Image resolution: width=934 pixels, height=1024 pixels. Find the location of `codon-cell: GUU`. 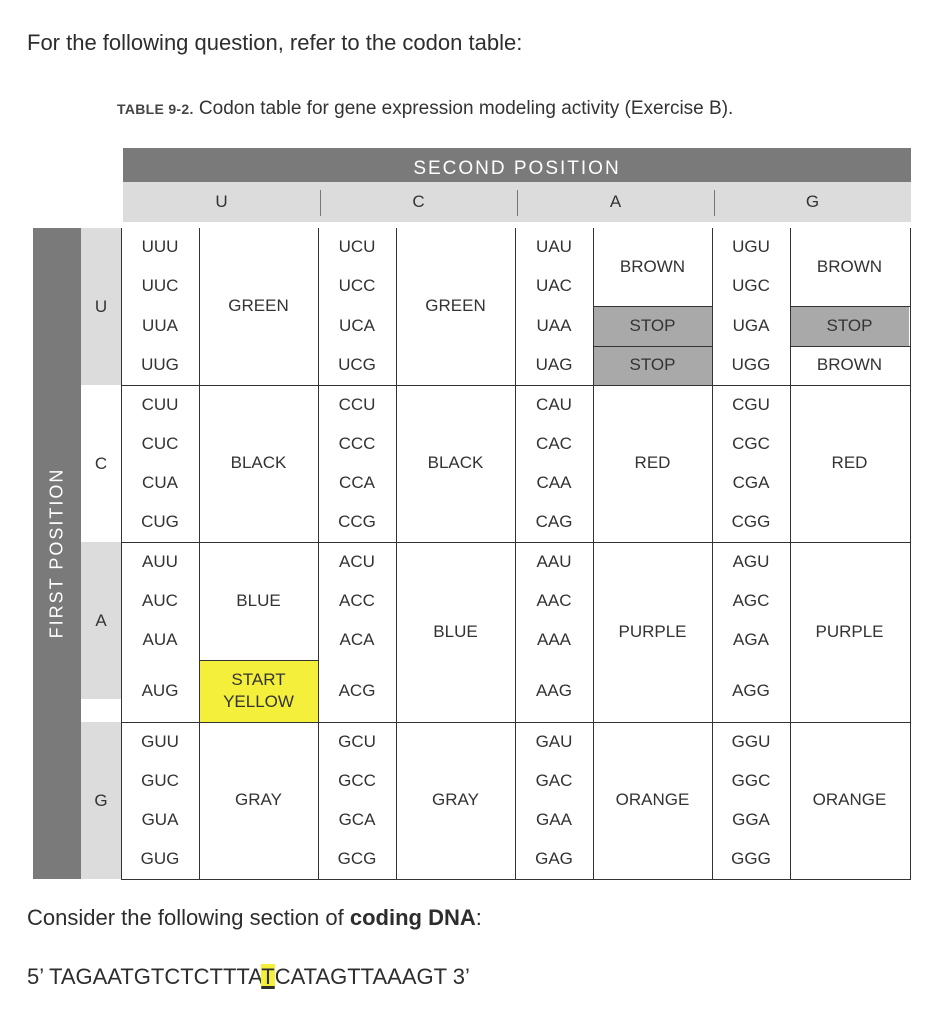

codon-cell: GUU is located at coordinates (160, 741).